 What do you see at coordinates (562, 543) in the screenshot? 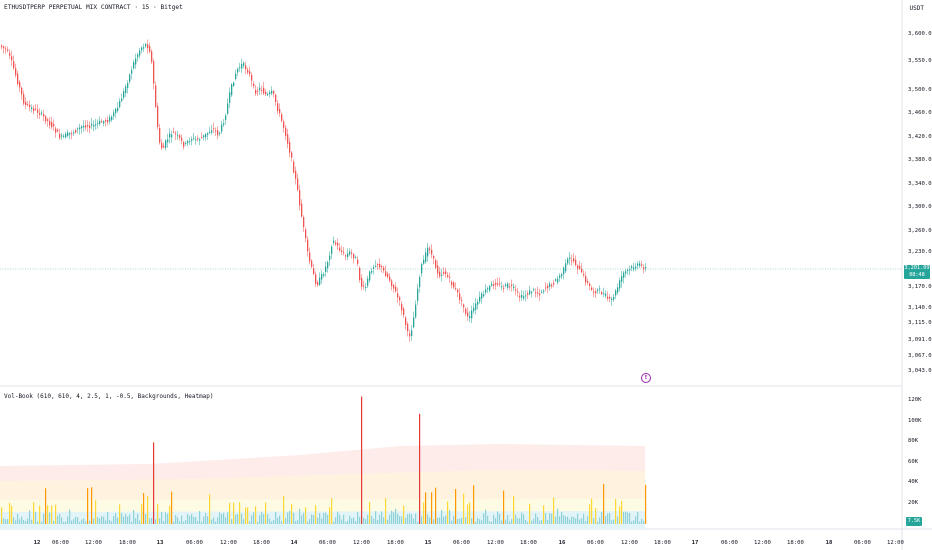
I see `time-axis-tick: 16` at bounding box center [562, 543].